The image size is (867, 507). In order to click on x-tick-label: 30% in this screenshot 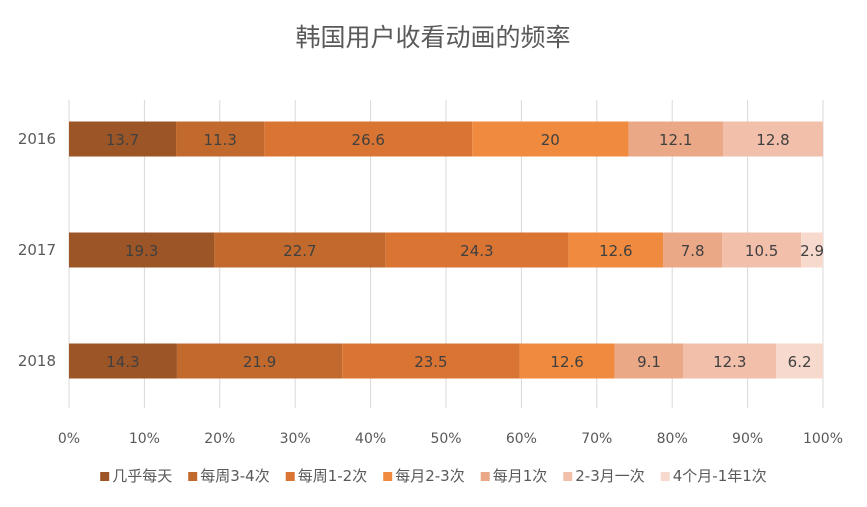, I will do `click(295, 439)`.